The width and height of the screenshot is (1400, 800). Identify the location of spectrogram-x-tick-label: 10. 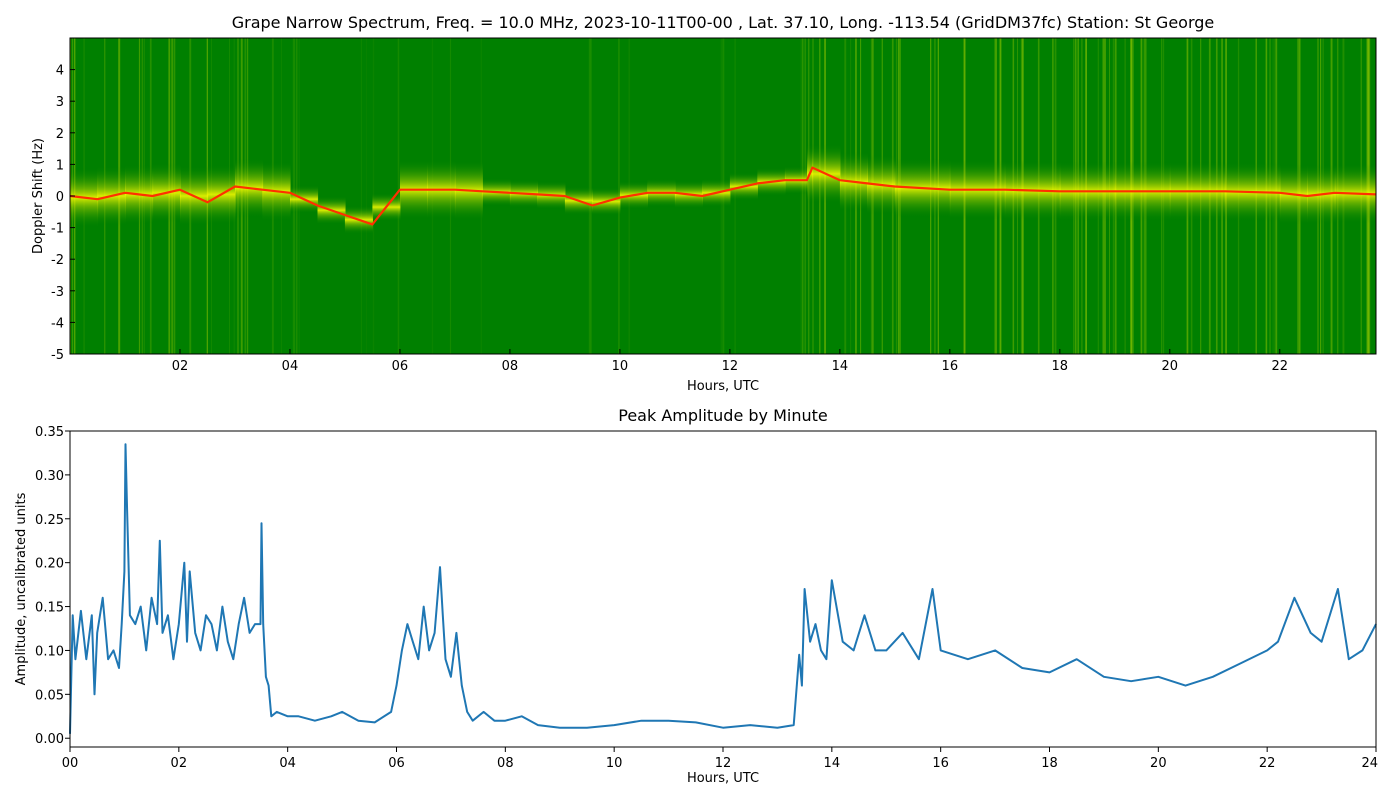
(620, 366).